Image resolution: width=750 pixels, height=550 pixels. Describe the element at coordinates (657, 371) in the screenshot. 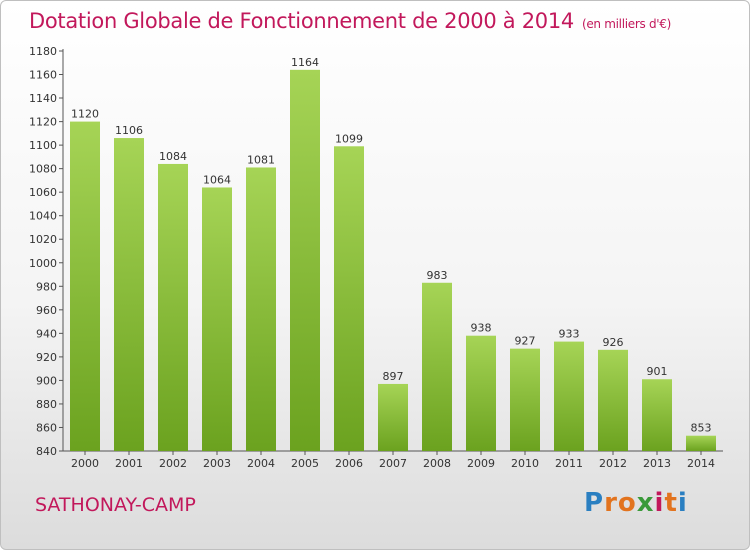

I see `bar-value-label: 901` at that location.